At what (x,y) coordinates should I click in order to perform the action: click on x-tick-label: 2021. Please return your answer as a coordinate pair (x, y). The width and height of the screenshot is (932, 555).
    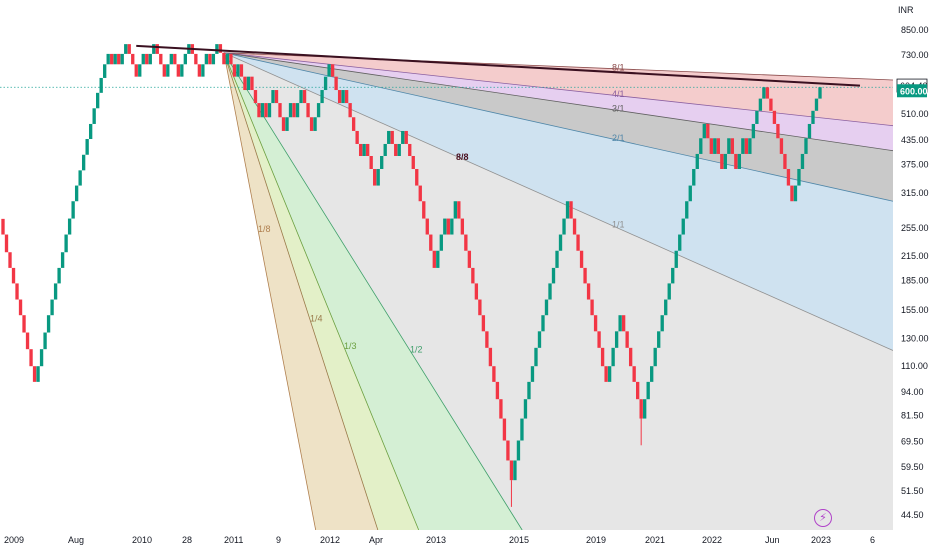
    Looking at the image, I should click on (655, 540).